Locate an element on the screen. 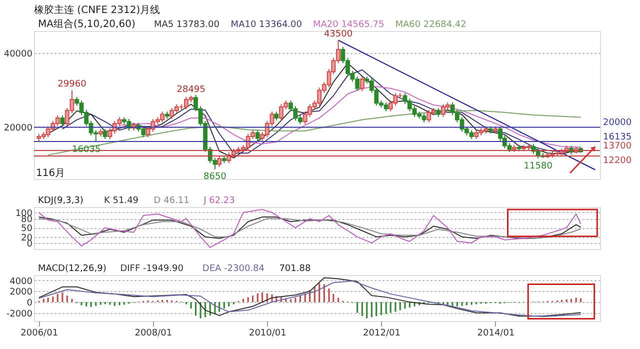 This screenshot has height=349, width=640. chart-title: 橡胶主连 (CNFE 2312)月线 is located at coordinates (97, 10).